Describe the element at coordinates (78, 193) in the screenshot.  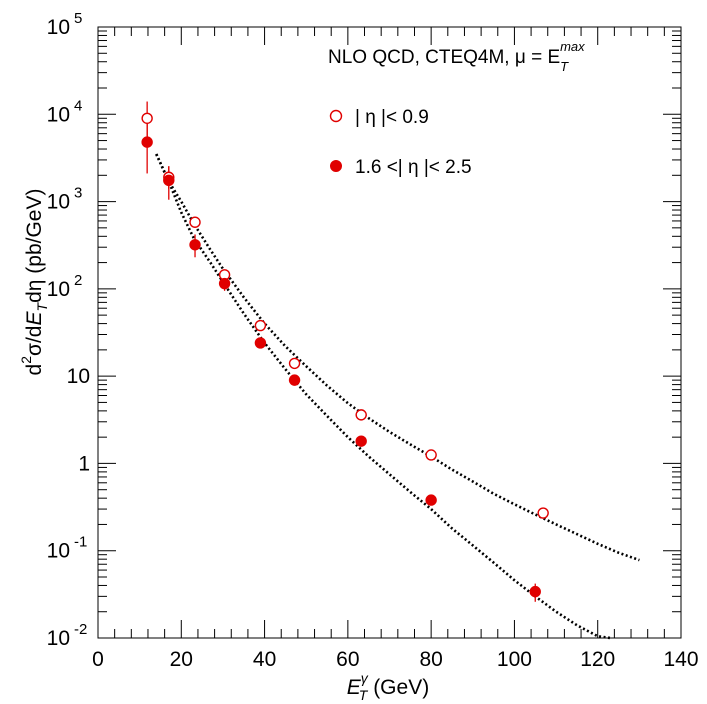
I see `y-tick-exponent: 3` at that location.